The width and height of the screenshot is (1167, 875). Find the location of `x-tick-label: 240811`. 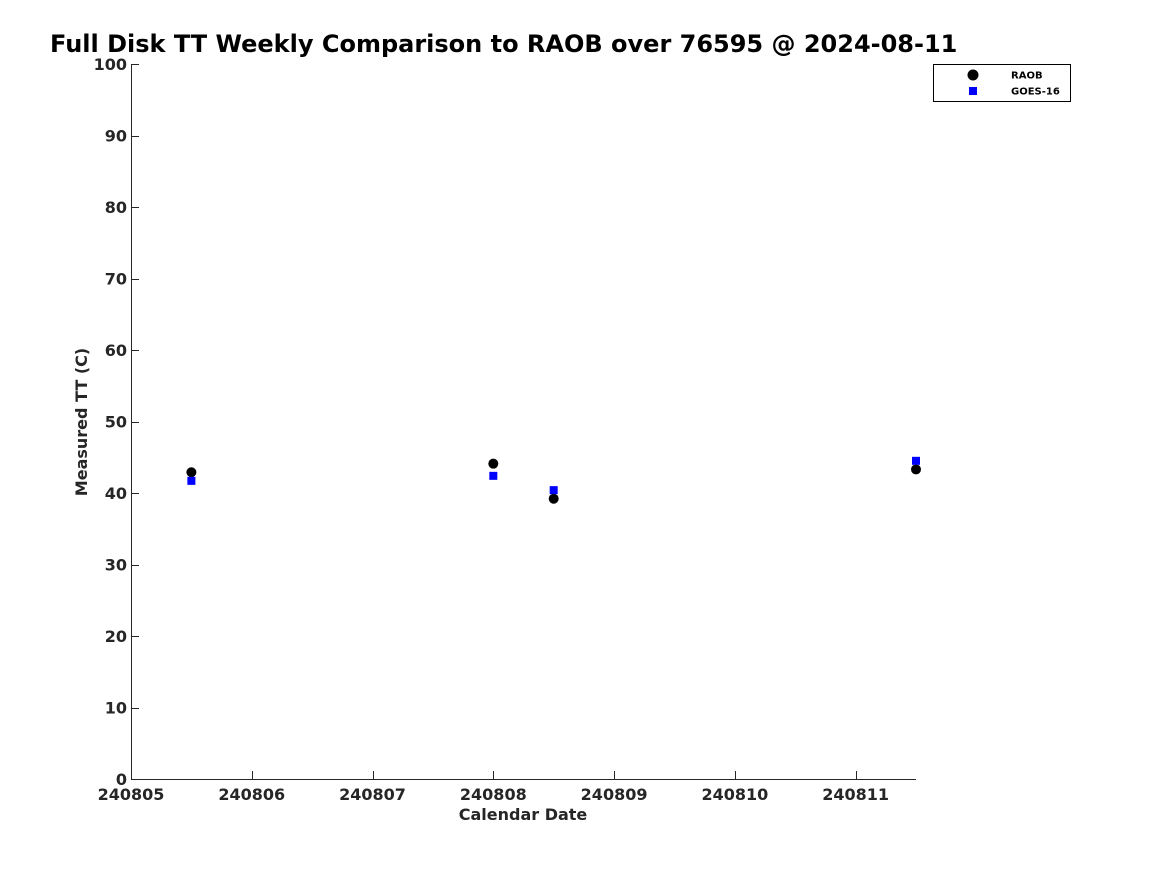

x-tick-label: 240811 is located at coordinates (855, 794).